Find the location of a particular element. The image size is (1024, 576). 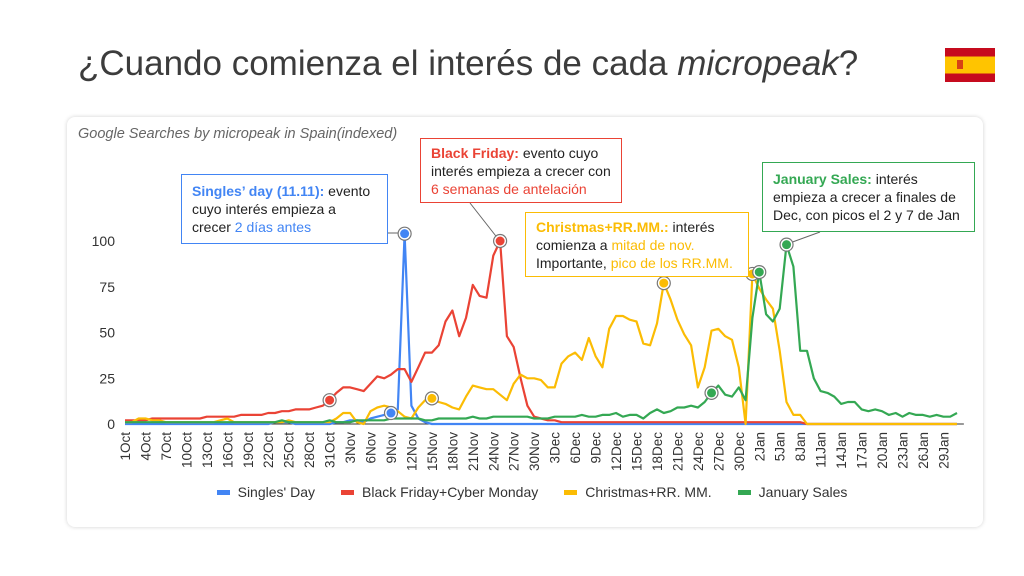

annotation-highlight: mitad de nov. is located at coordinates (653, 244).